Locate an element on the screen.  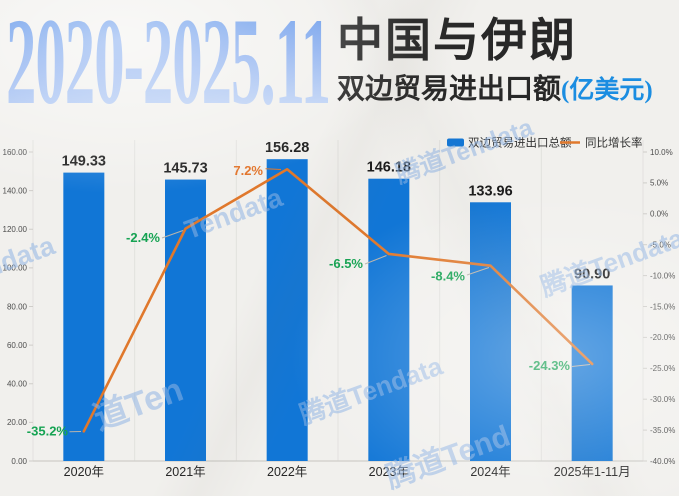
legend-bar-swatch is located at coordinates (455, 142).